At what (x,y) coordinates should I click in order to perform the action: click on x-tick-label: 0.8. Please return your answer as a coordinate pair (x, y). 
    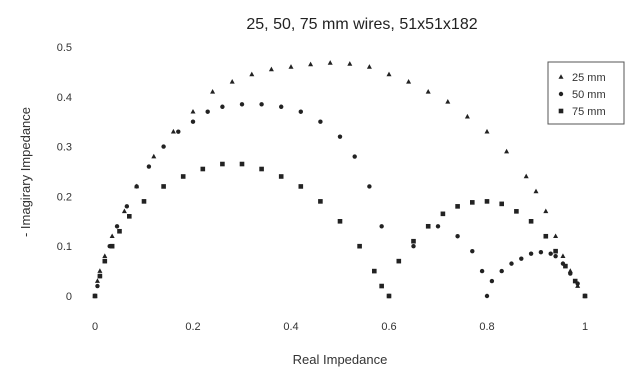
    Looking at the image, I should click on (486, 327).